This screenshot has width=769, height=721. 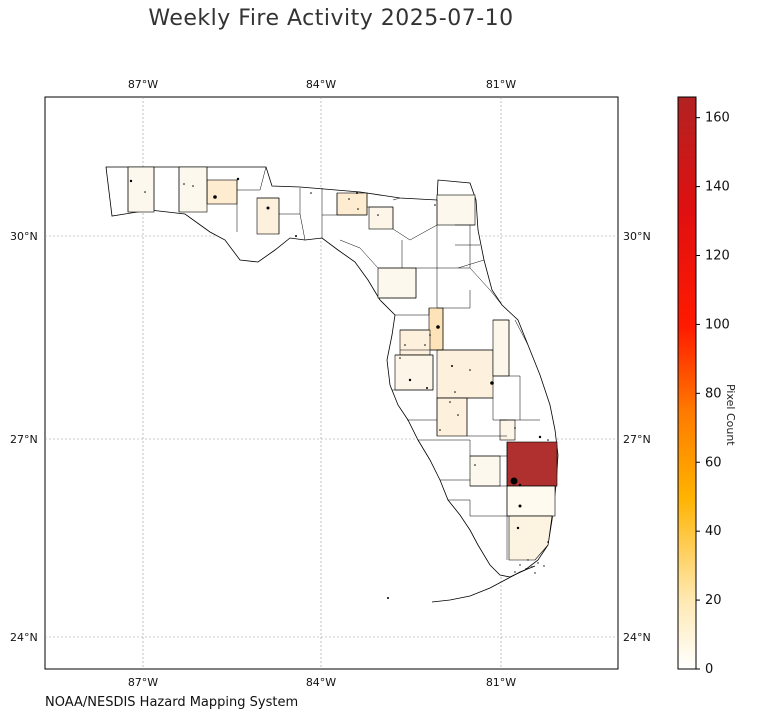 I want to click on county-suwannee, so click(x=381, y=218).